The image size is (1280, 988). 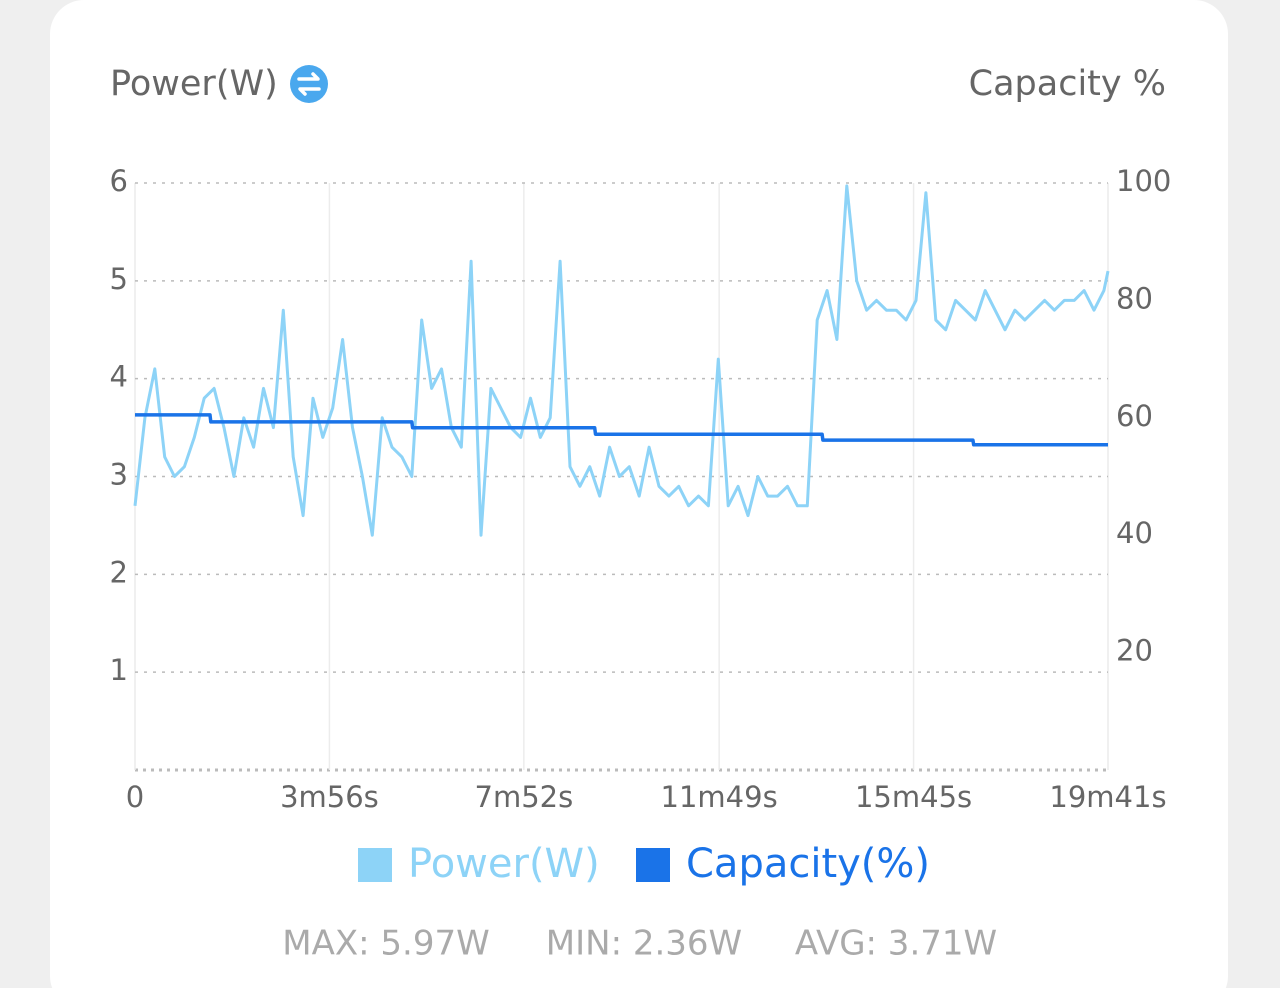 I want to click on series-line, so click(x=621, y=430).